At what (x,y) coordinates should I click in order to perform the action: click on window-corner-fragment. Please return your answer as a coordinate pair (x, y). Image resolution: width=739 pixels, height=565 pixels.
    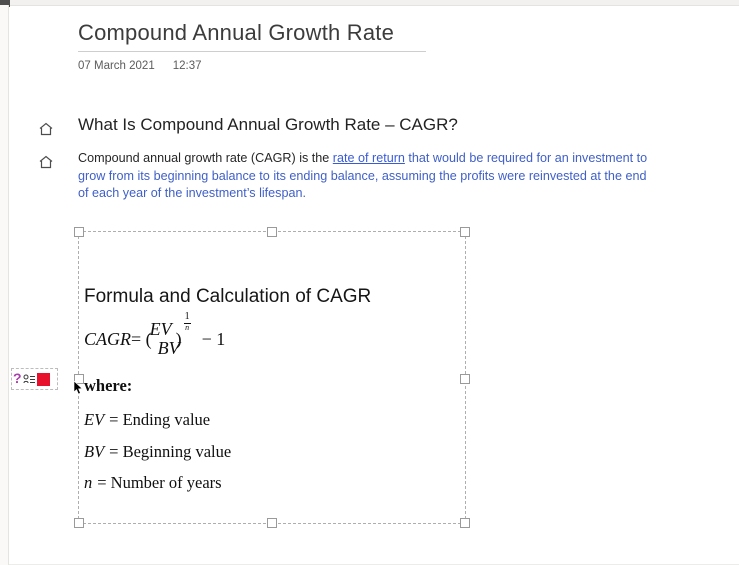
    Looking at the image, I should click on (5, 3).